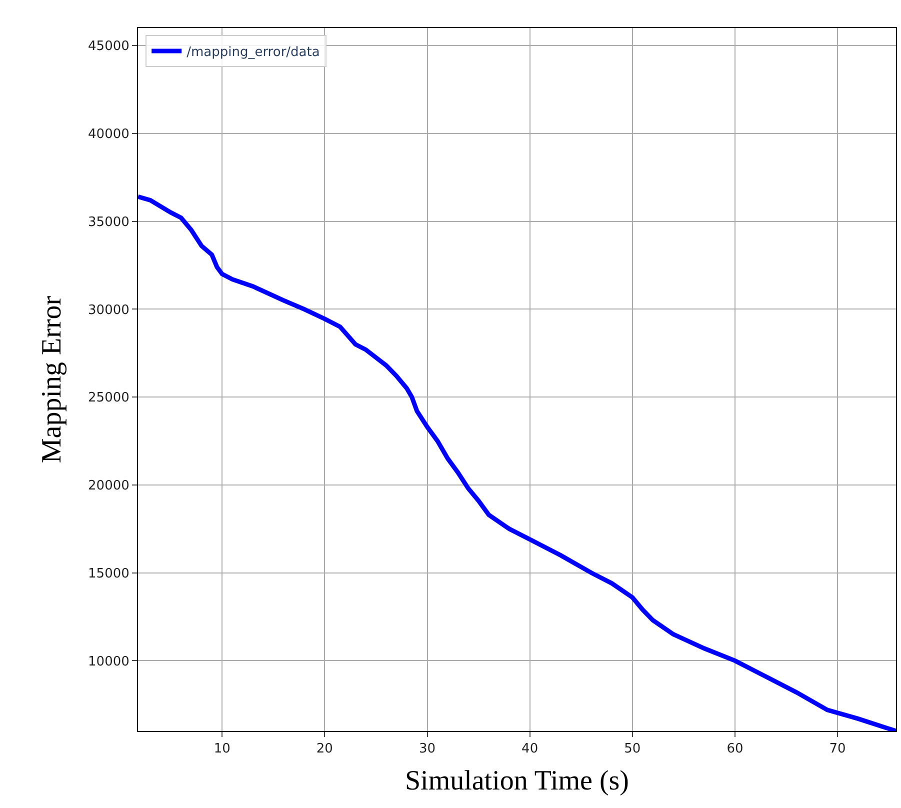  What do you see at coordinates (109, 46) in the screenshot?
I see `y-tick-label: 45000` at bounding box center [109, 46].